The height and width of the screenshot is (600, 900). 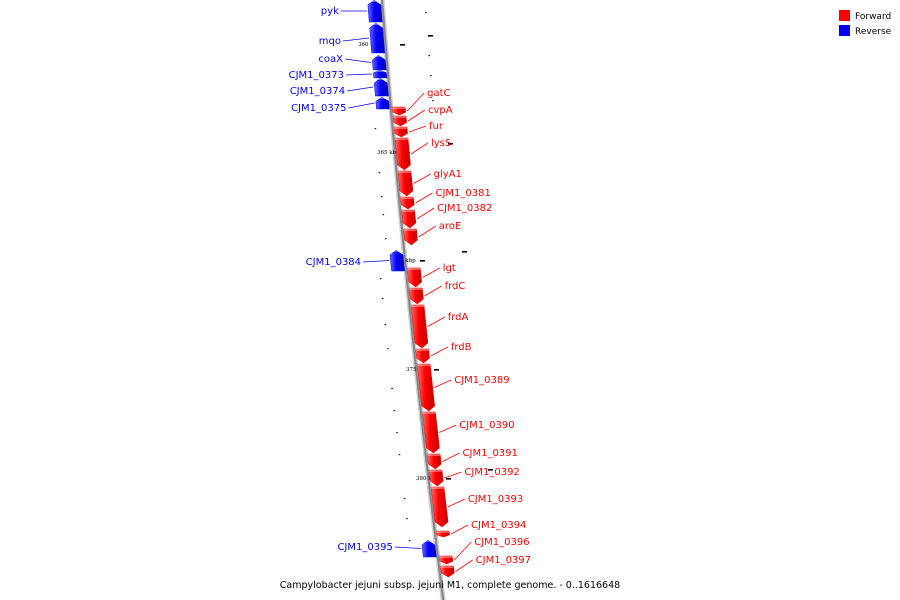 What do you see at coordinates (865, 23) in the screenshot?
I see `legend: Forward Reverse` at bounding box center [865, 23].